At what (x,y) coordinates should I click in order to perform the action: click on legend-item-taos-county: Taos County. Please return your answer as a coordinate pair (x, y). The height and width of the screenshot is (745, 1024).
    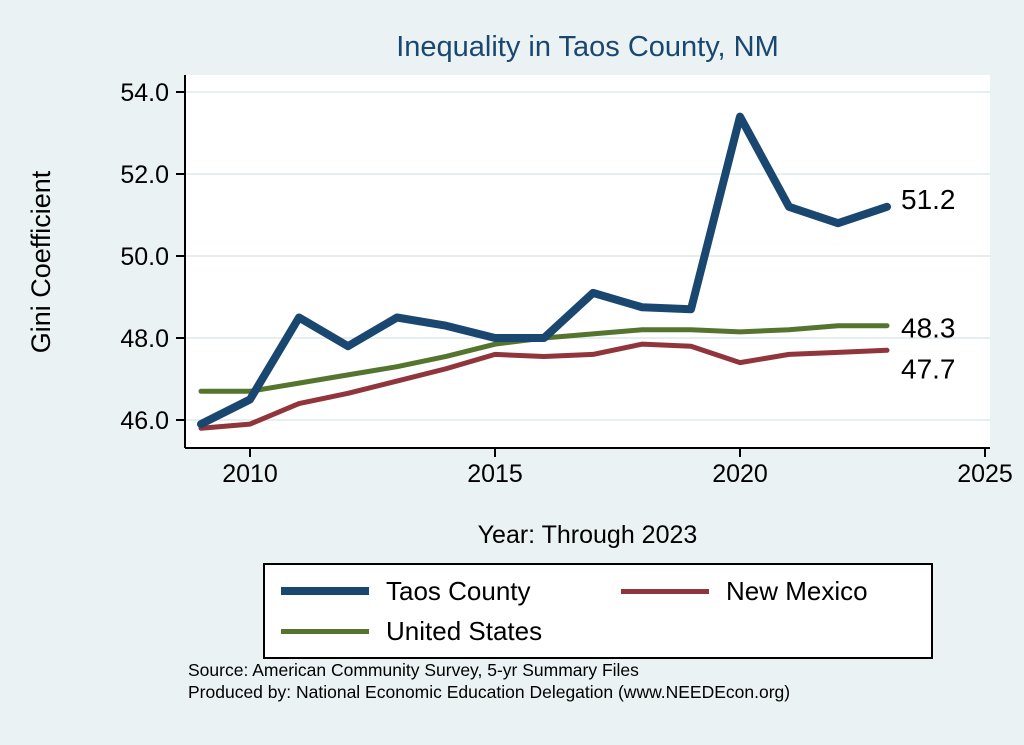
    Looking at the image, I should click on (451, 591).